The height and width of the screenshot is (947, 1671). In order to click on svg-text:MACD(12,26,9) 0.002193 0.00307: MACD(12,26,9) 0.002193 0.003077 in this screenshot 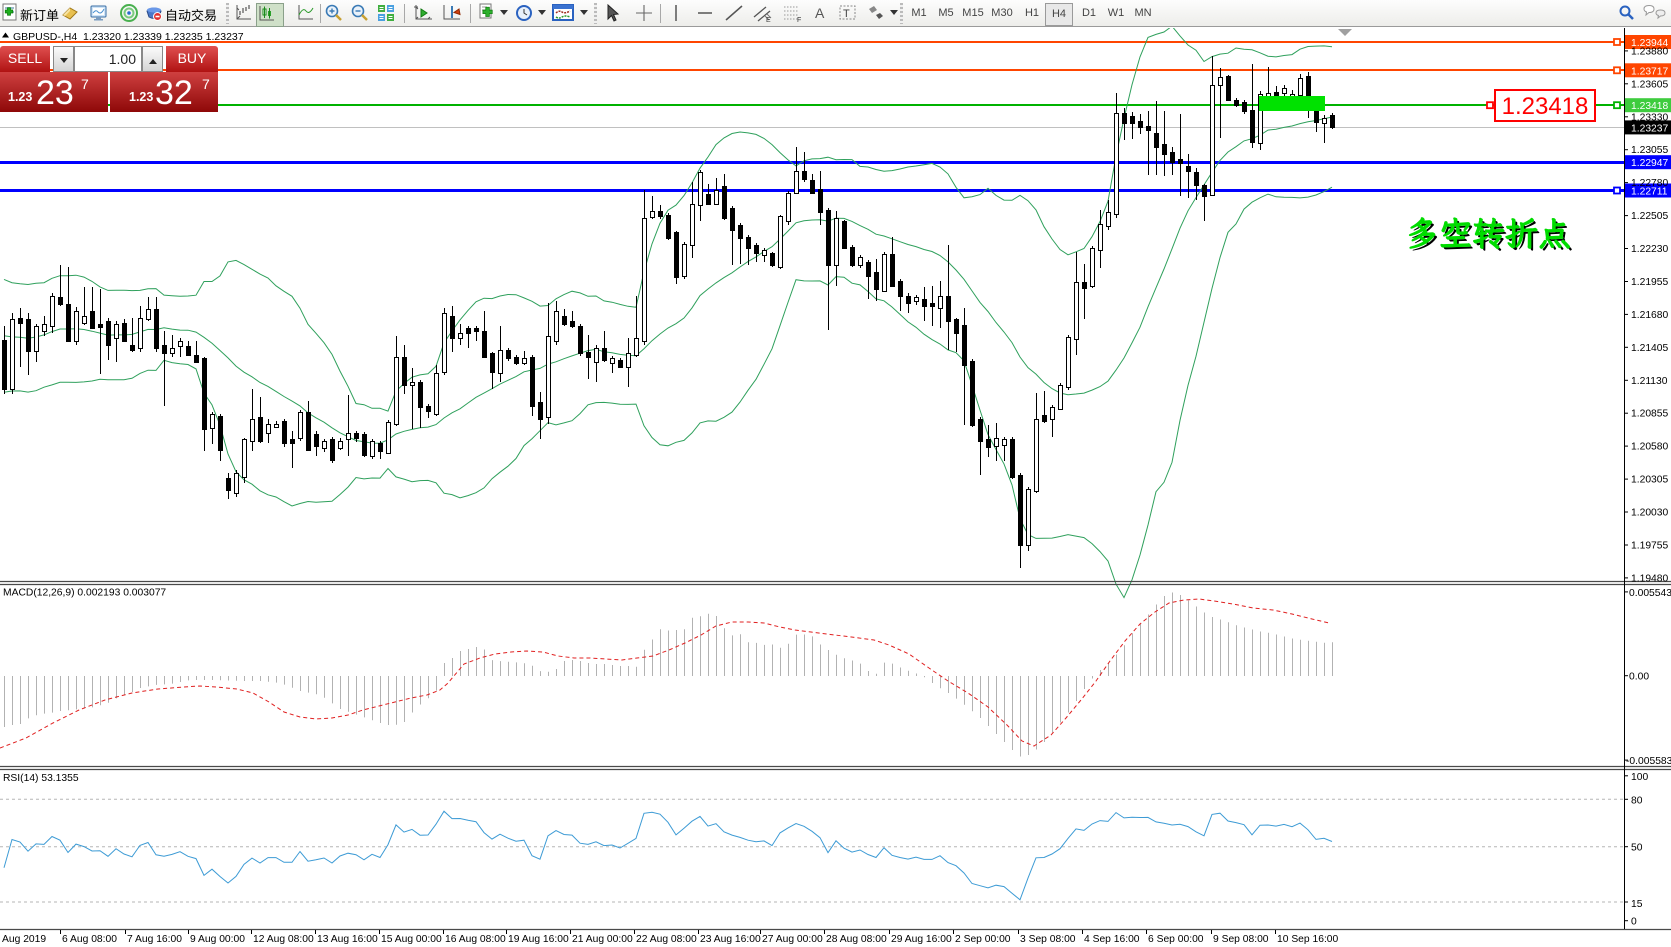, I will do `click(84, 593)`.